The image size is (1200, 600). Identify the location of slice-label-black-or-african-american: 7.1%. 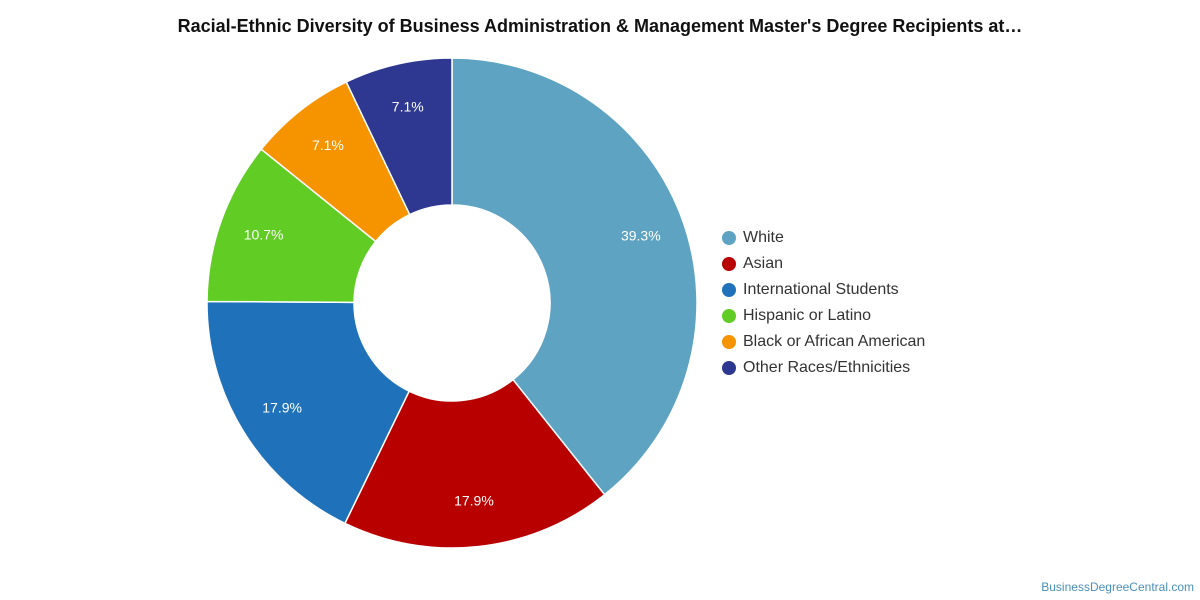
(328, 145).